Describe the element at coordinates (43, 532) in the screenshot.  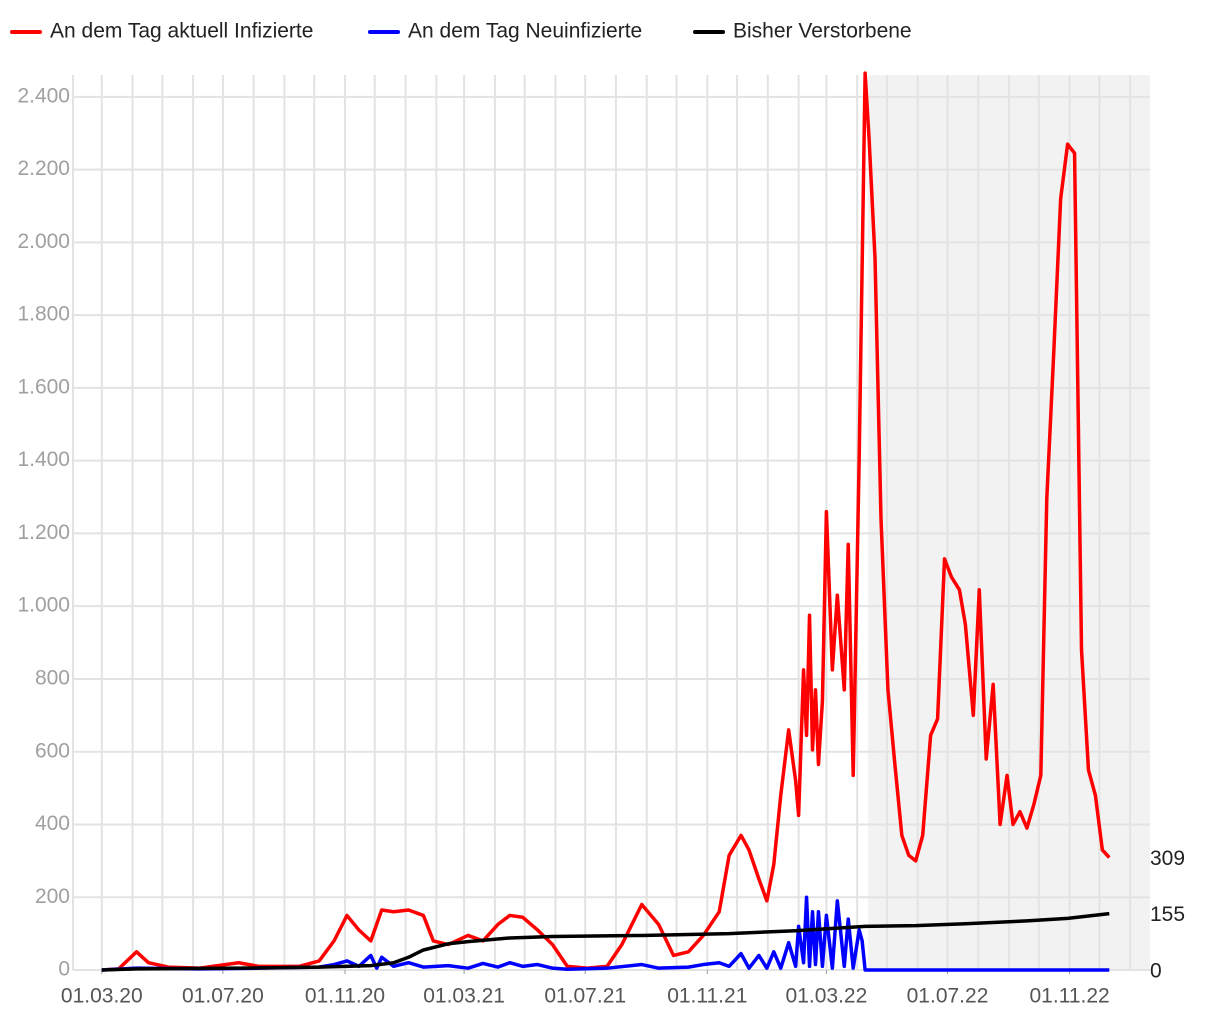
I see `y-tick-label: 1.200` at that location.